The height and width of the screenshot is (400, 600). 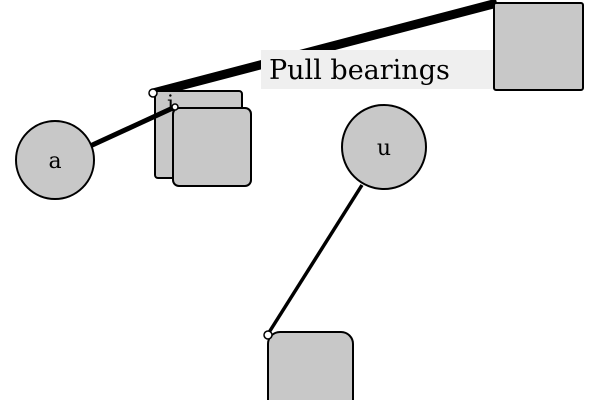 I want to click on node-a-circle, so click(x=55, y=160).